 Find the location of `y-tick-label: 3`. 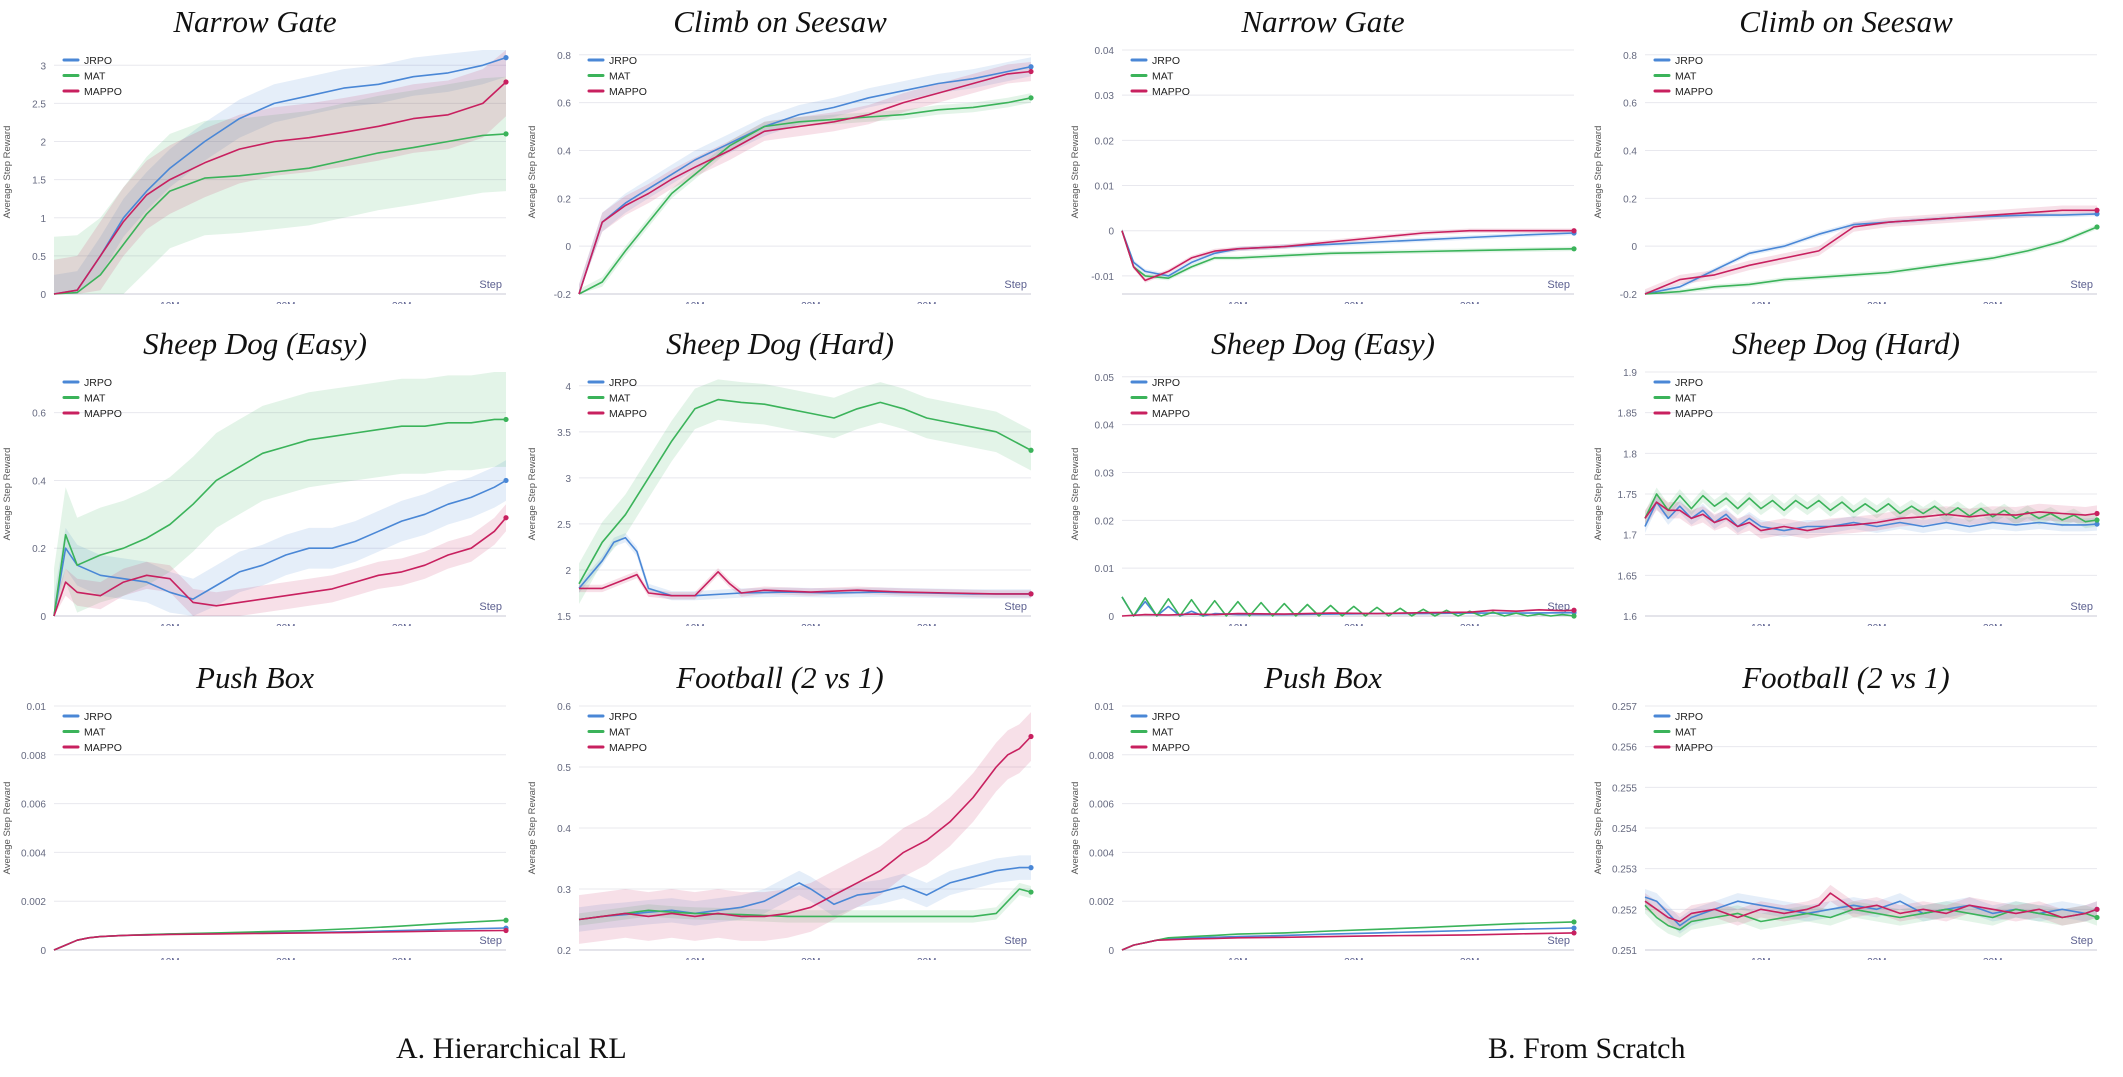

y-tick-label: 3 is located at coordinates (568, 479).